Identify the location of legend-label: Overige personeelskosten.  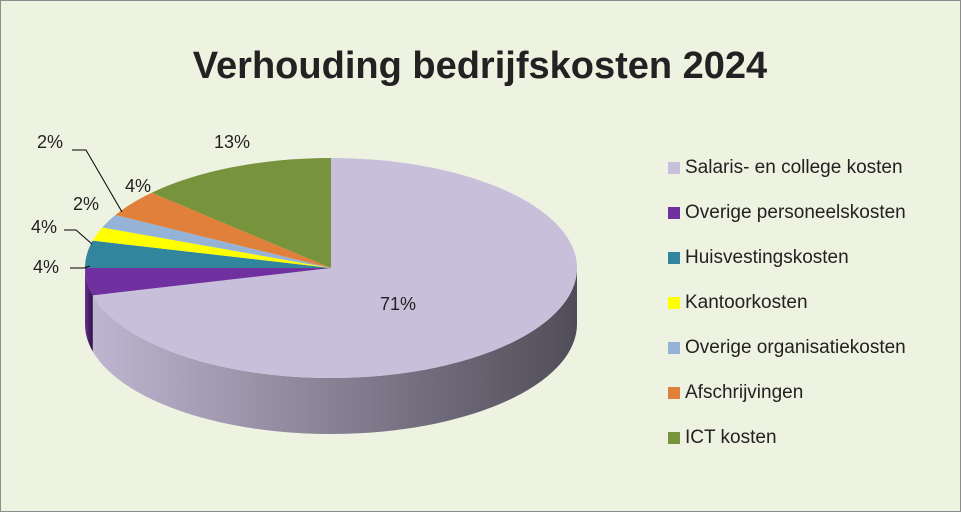
(795, 212).